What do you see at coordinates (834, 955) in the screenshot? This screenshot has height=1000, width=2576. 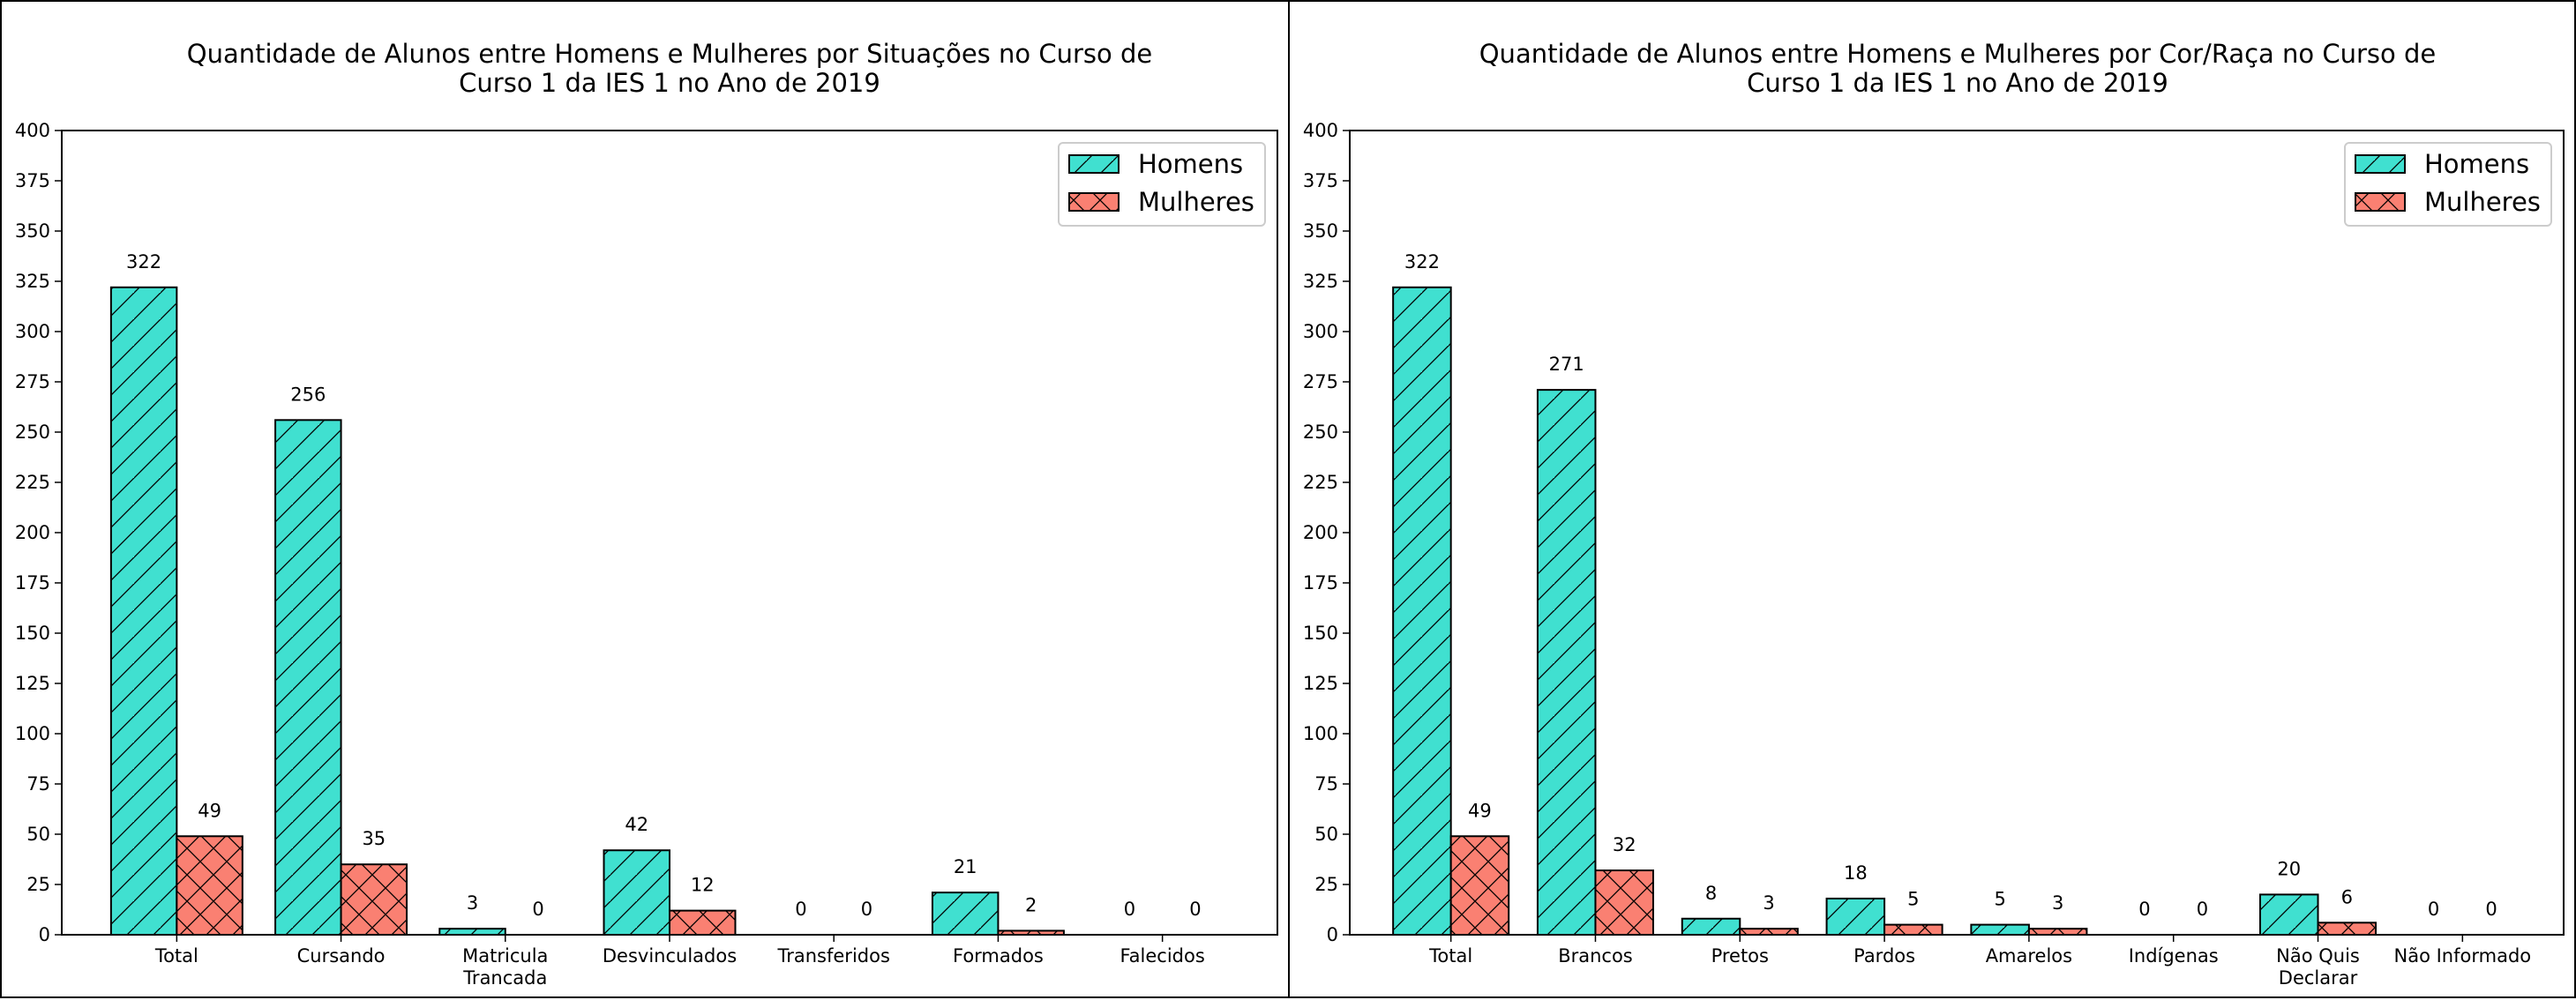 I see `x-tick-label: Transferidos` at bounding box center [834, 955].